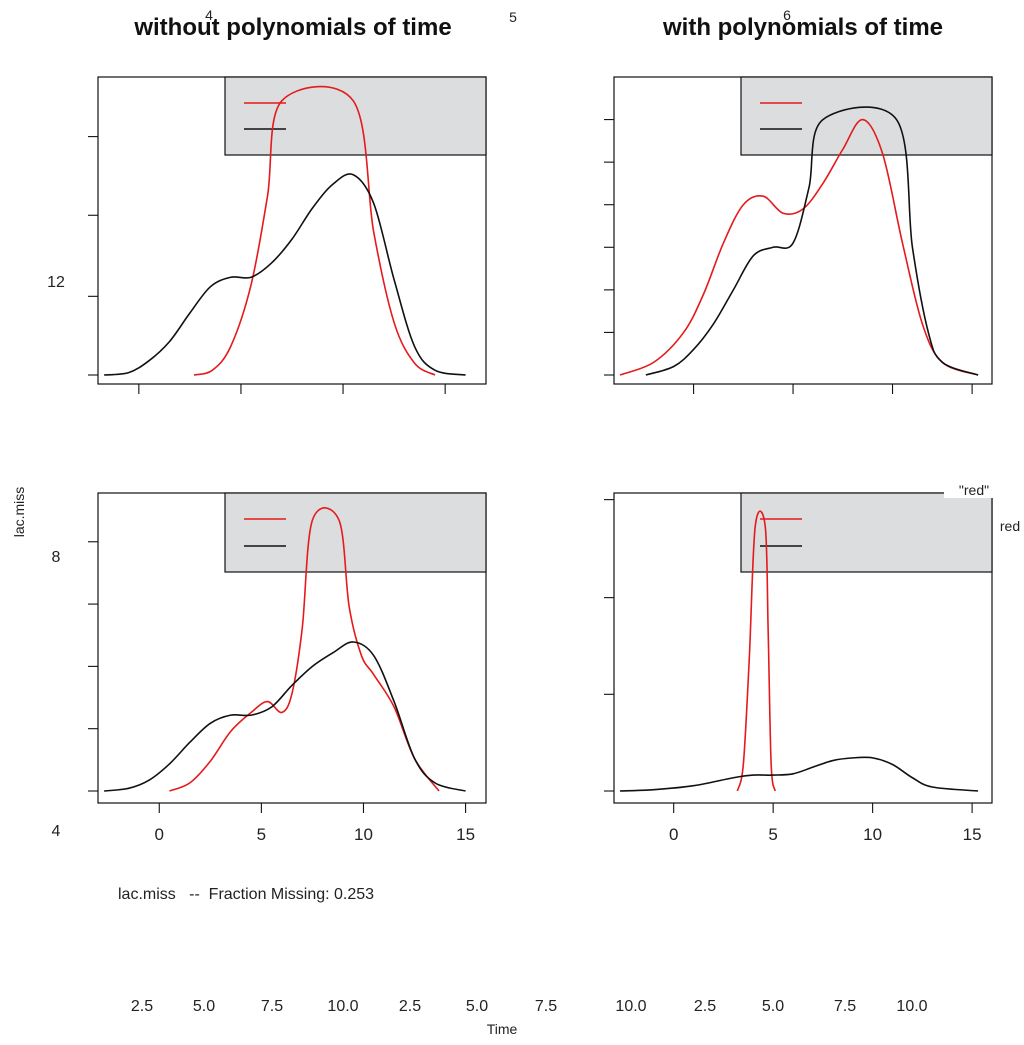 This screenshot has width=1024, height=1045. I want to click on right-title: with polynomials of time, so click(802, 27).